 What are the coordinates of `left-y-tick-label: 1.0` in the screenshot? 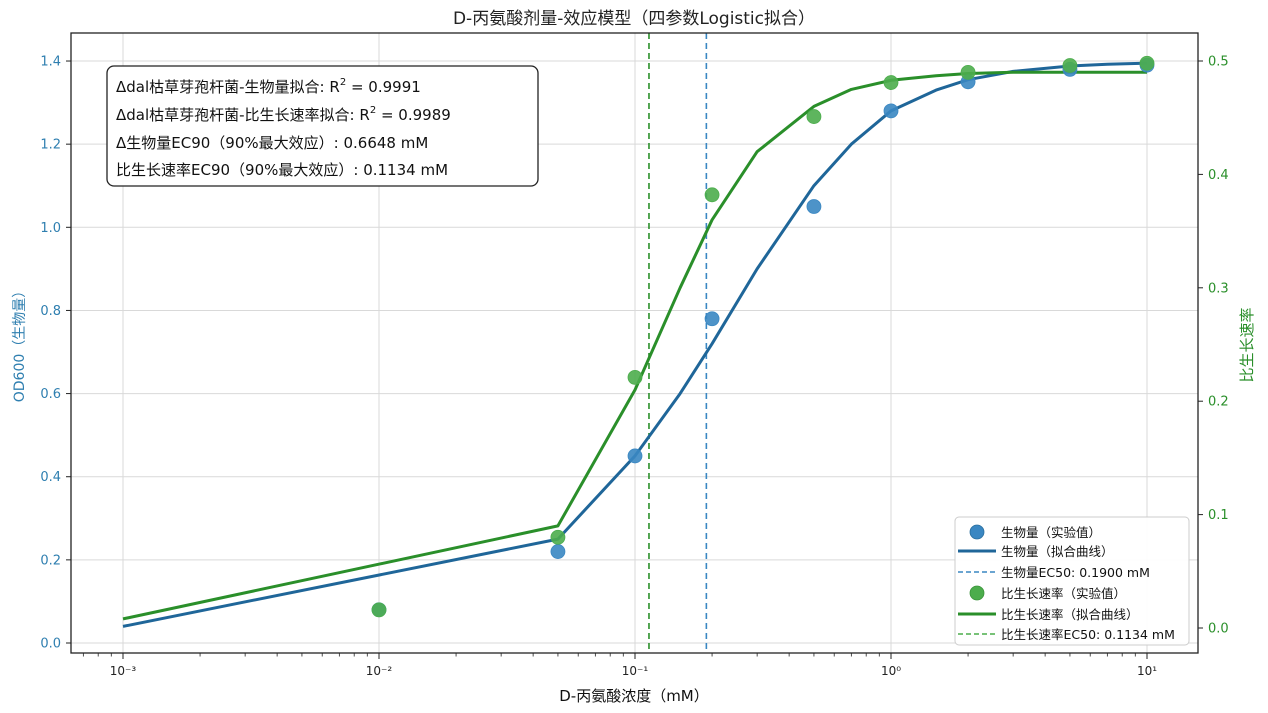 It's located at (50, 228).